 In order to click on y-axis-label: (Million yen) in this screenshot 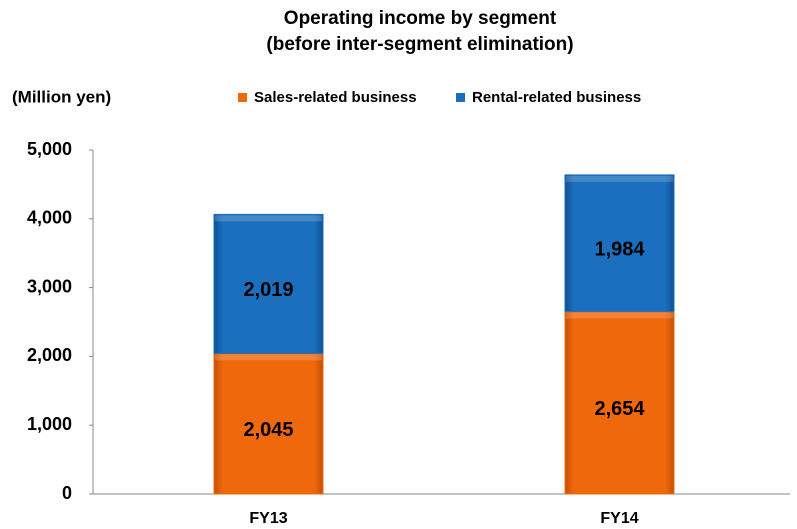, I will do `click(61, 96)`.